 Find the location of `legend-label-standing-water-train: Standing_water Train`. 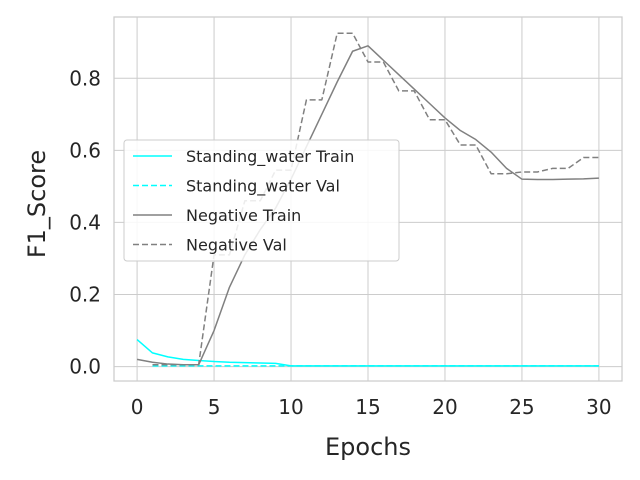

legend-label-standing-water-train: Standing_water Train is located at coordinates (270, 157).